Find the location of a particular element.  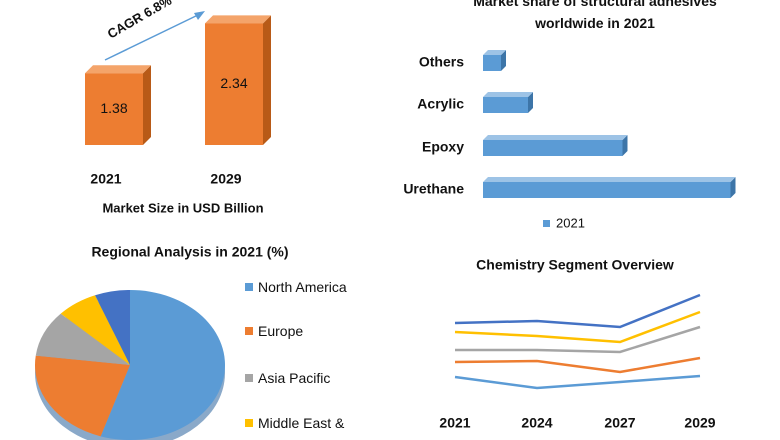

legend-label: North America is located at coordinates (302, 287).